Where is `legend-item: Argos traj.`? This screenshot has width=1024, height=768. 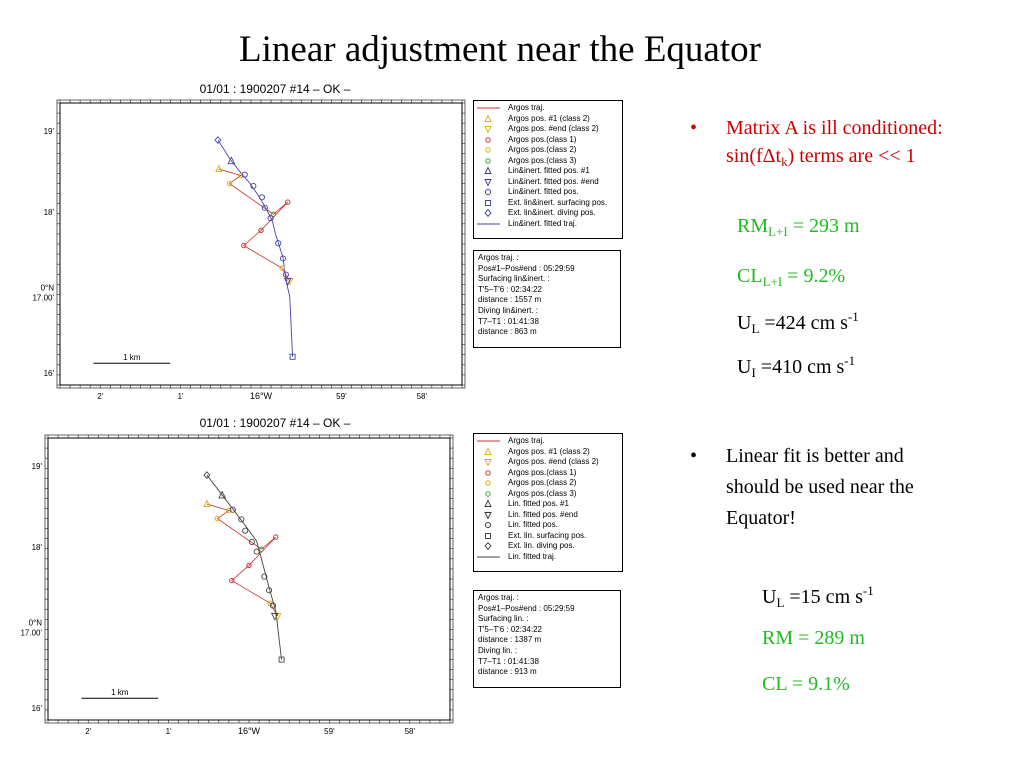
legend-item: Argos traj. is located at coordinates (548, 441).